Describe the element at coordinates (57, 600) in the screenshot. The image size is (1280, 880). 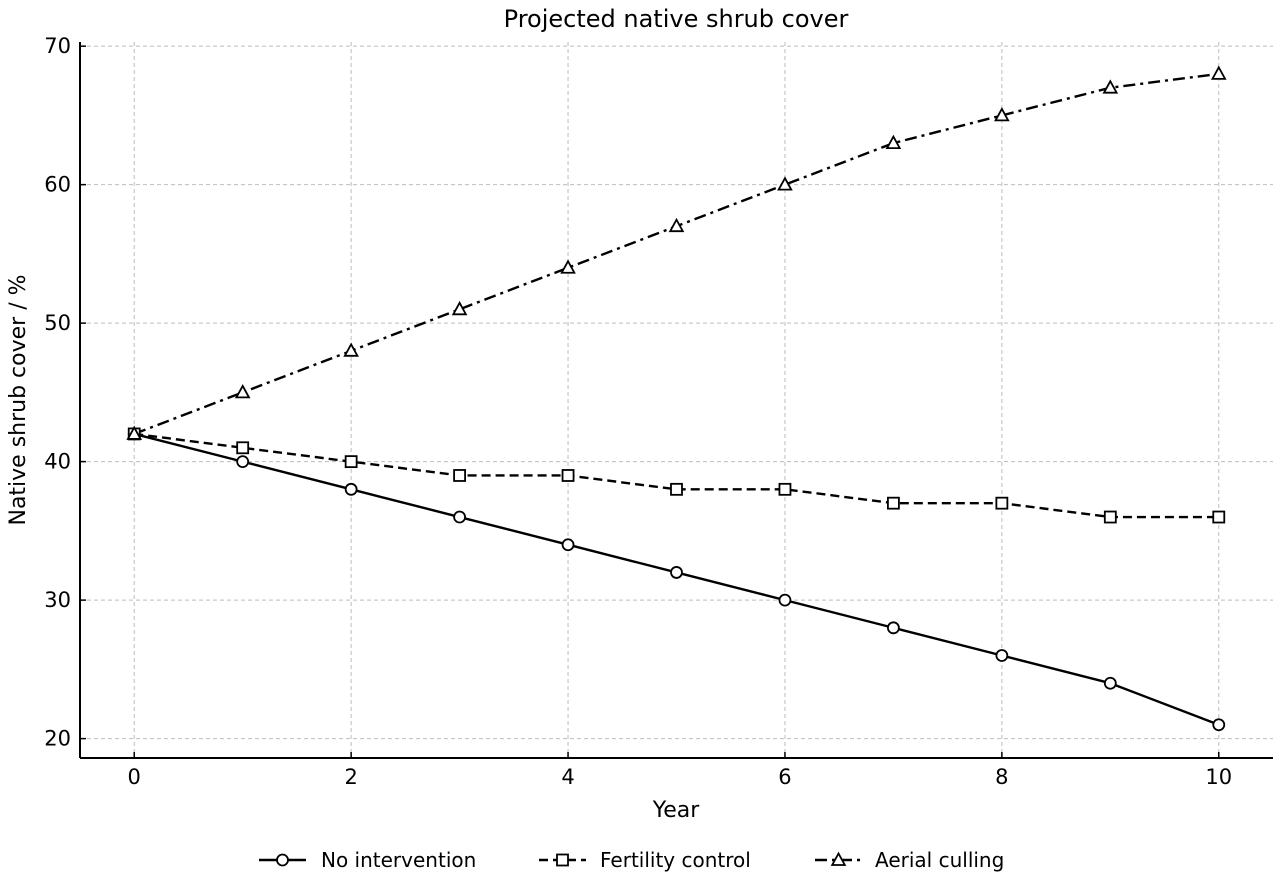
I see `y-tick-label: 30` at that location.